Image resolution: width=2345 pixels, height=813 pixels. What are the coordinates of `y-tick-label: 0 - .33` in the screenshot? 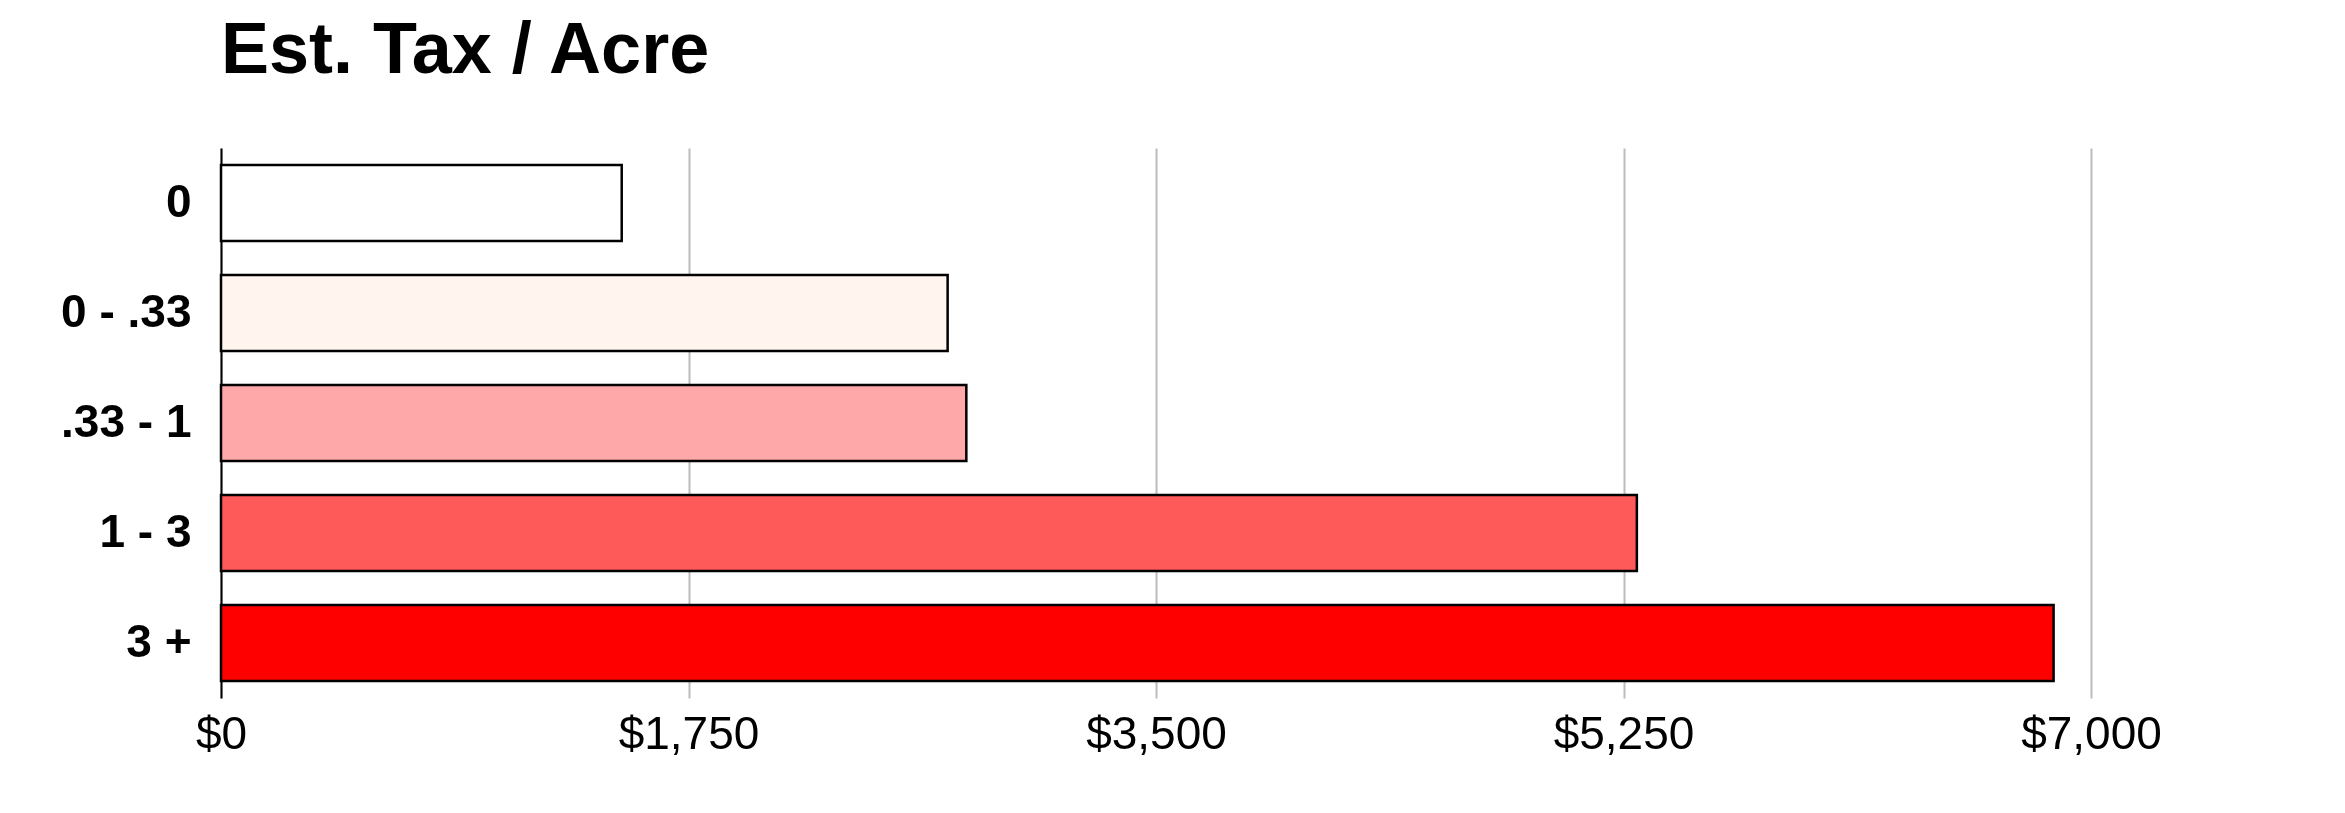 It's located at (126, 311).